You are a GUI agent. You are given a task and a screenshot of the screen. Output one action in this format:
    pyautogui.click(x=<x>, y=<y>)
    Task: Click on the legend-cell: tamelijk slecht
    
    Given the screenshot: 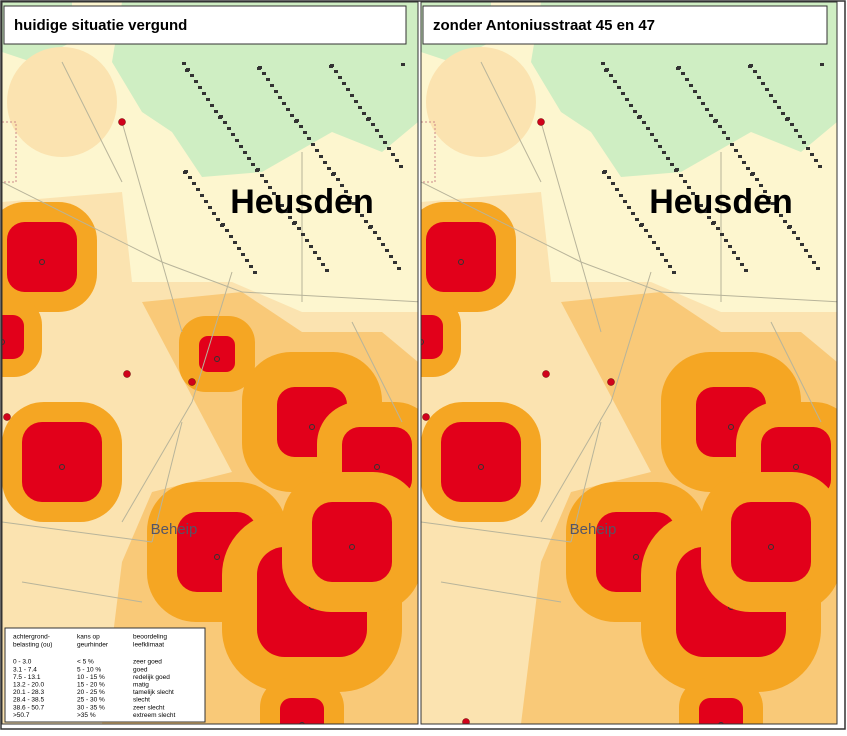 What is the action you would take?
    pyautogui.click(x=153, y=692)
    